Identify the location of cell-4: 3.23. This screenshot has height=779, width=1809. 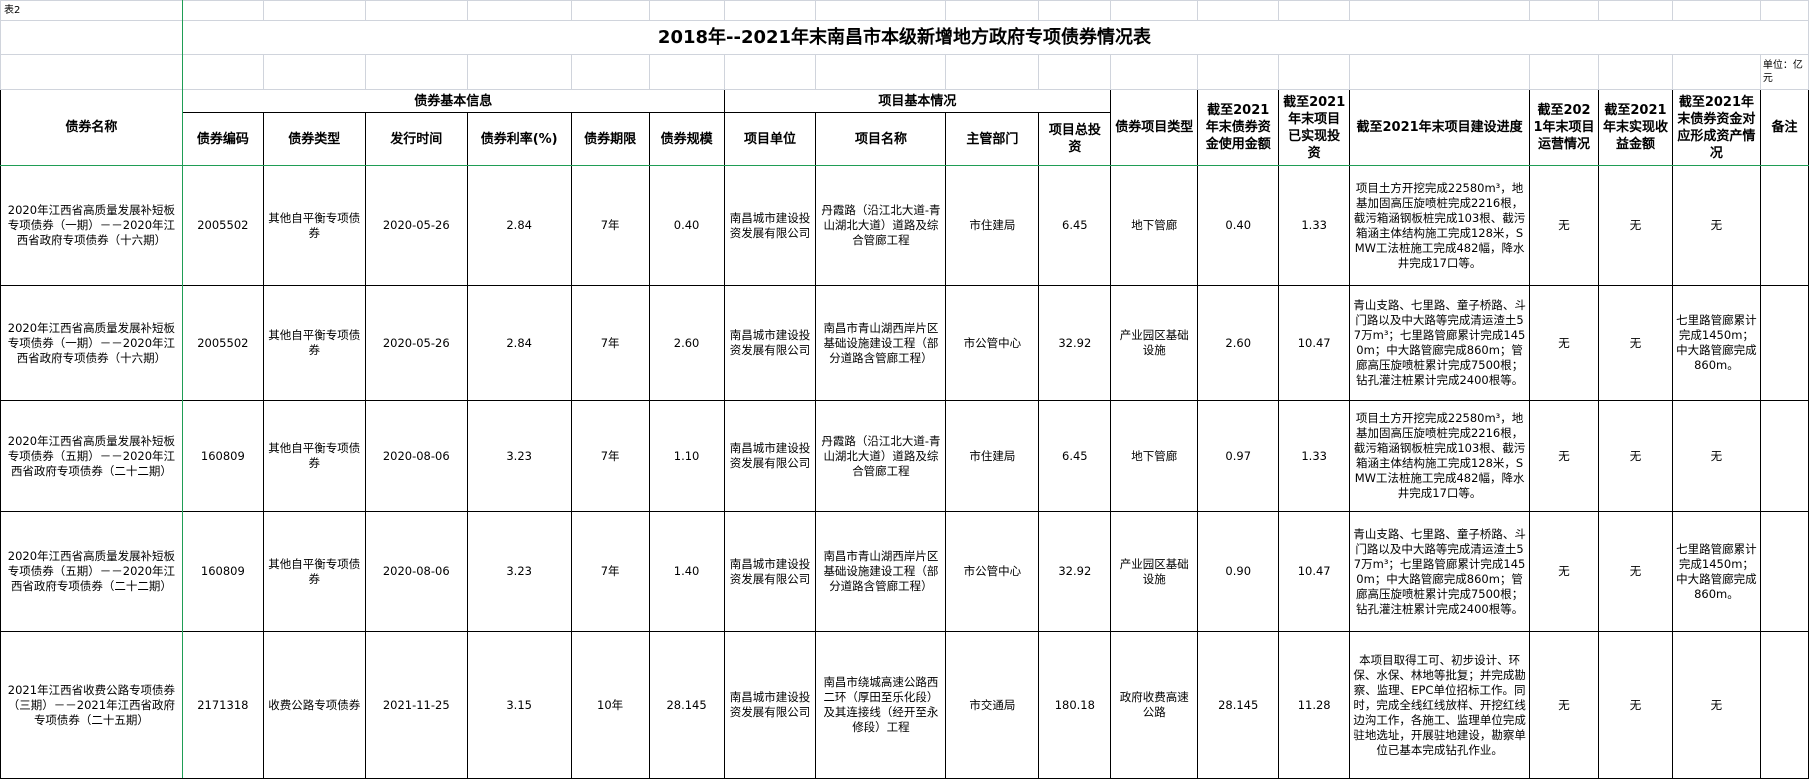
(519, 571).